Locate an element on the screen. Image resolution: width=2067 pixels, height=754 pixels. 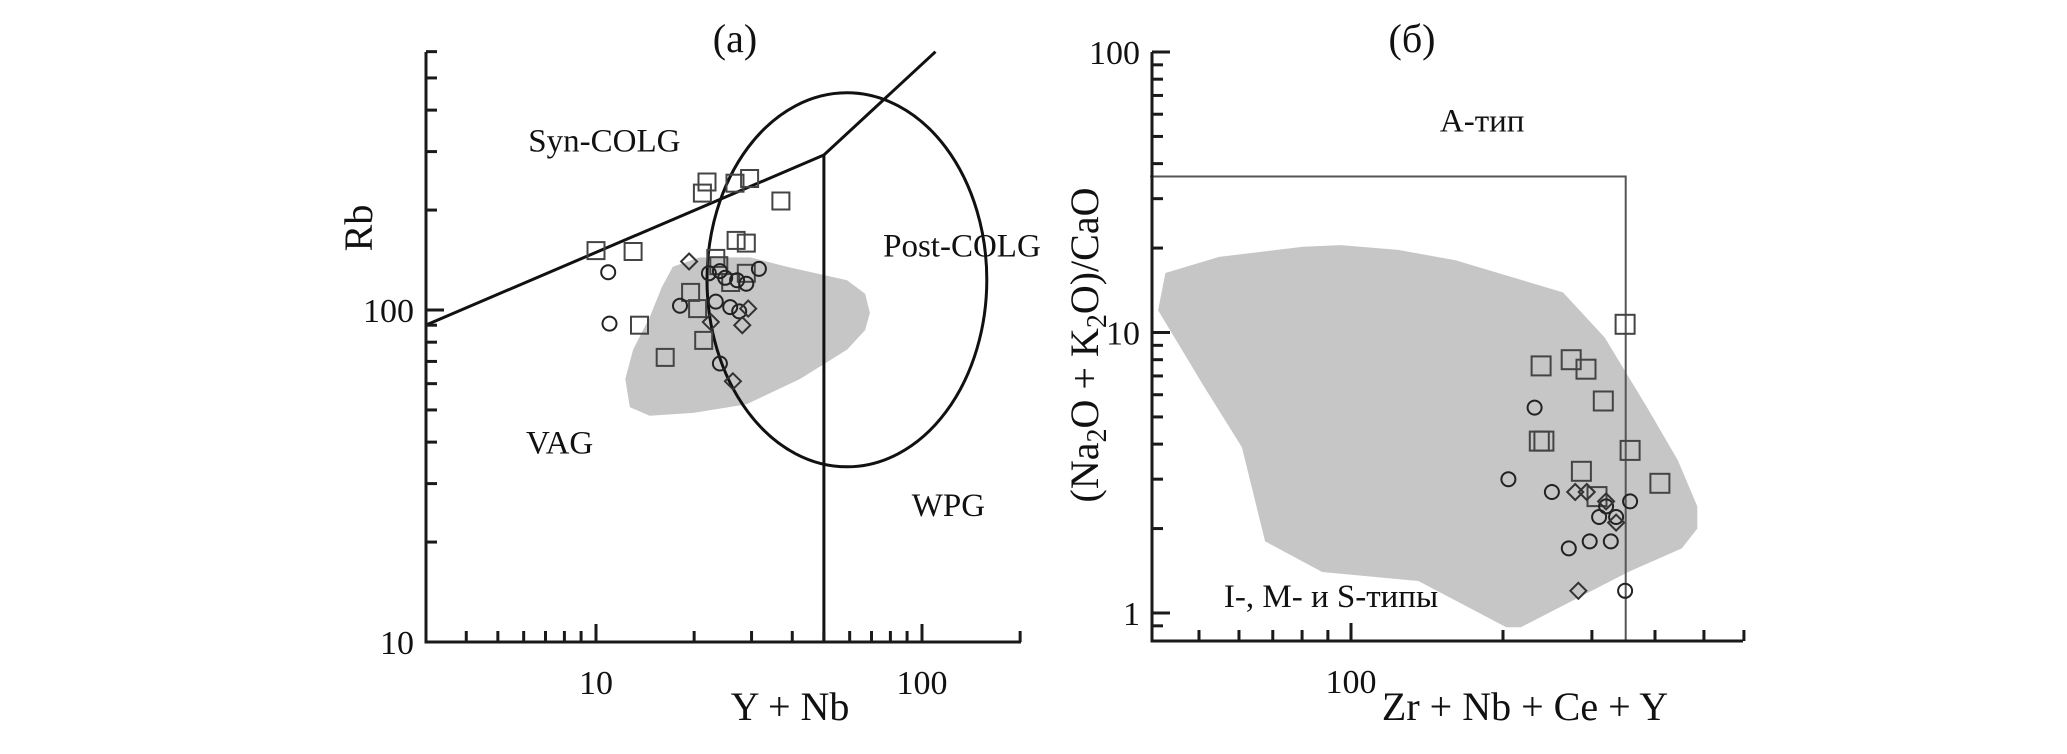
b-ylabel-sub-1: 2 is located at coordinates (1097, 321).